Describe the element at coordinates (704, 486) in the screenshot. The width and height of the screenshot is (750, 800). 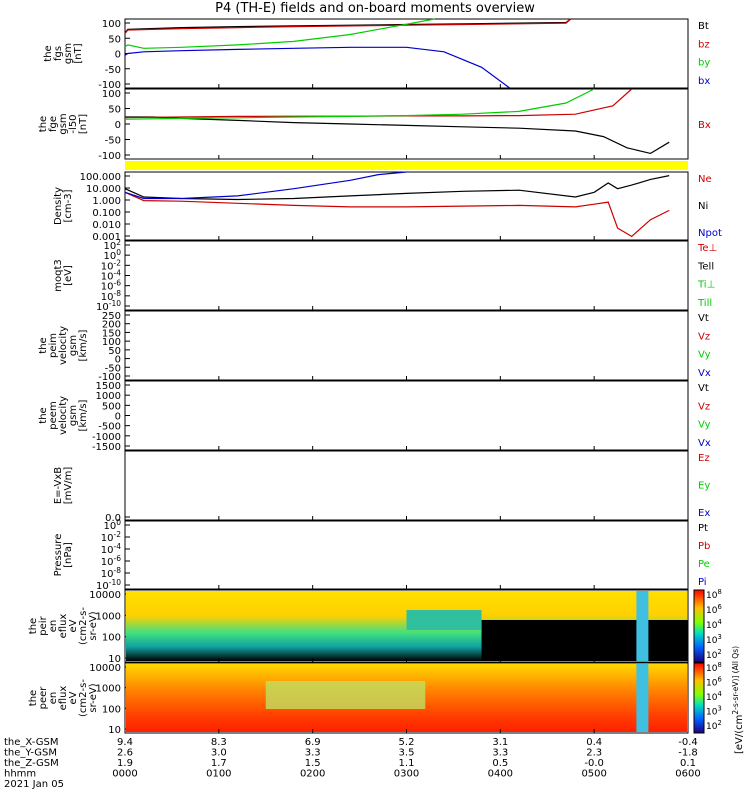
I see `legend-entry: Ey` at that location.